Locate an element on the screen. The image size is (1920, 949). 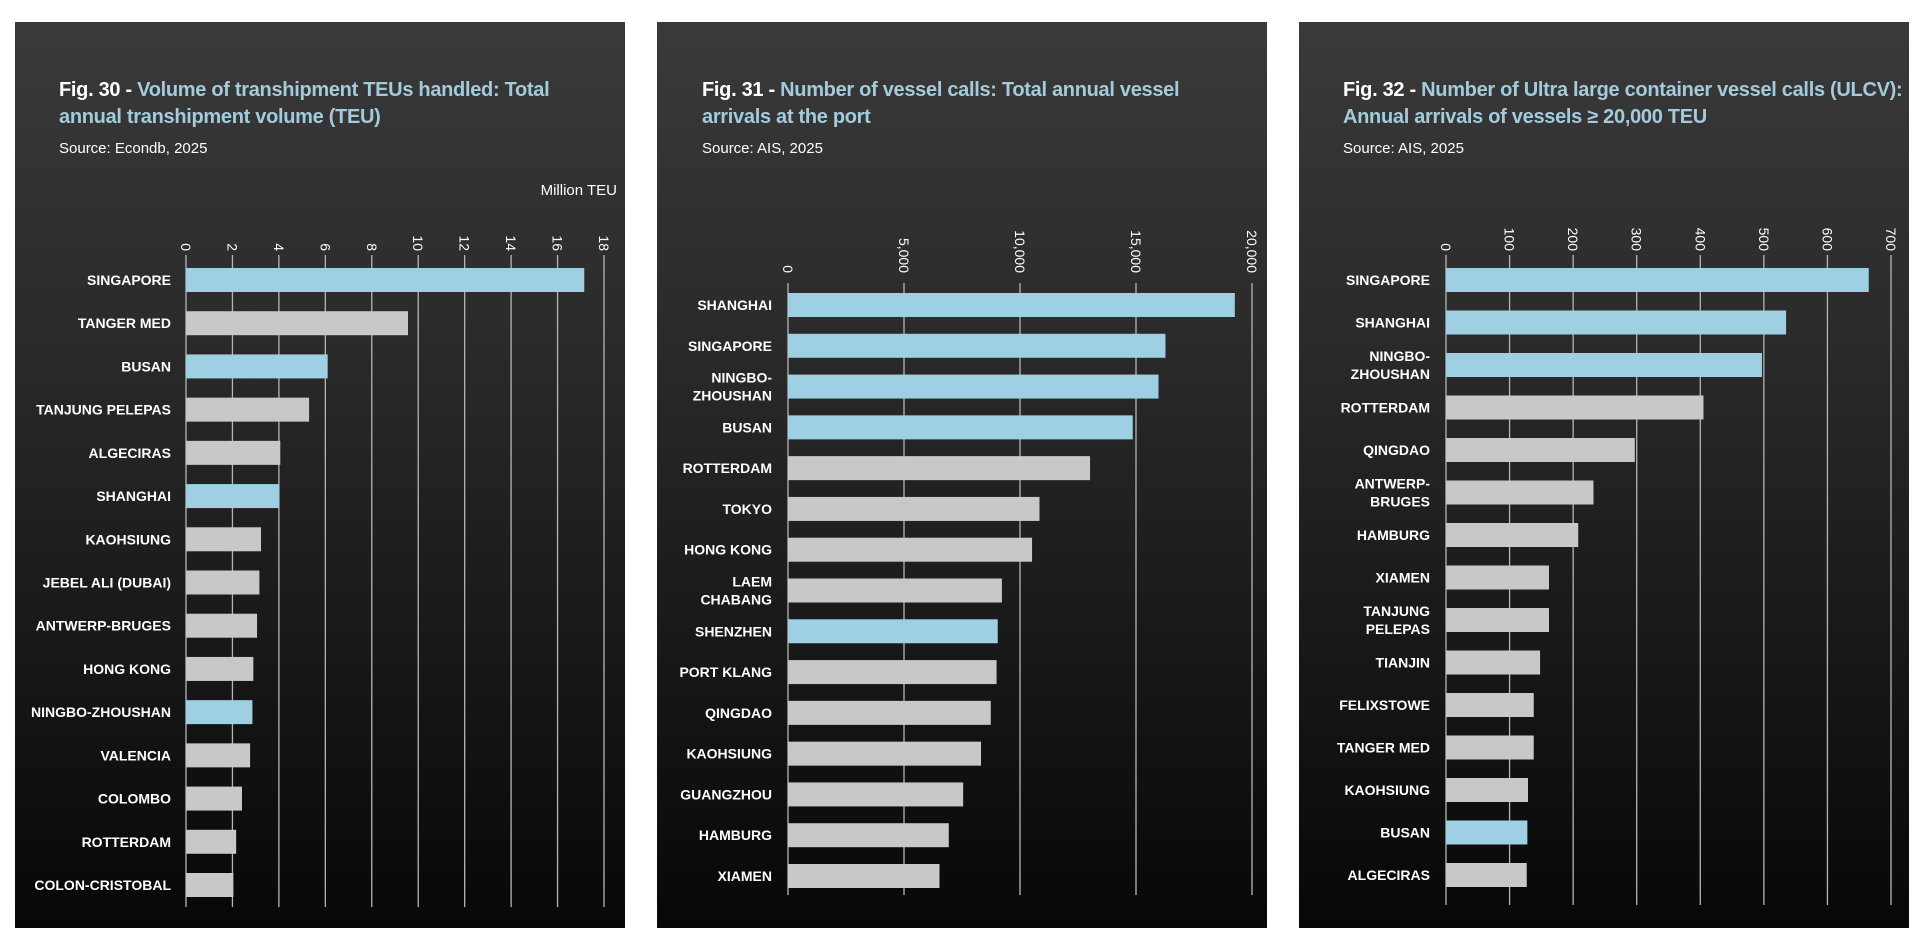
x-tick-label: 15,000 is located at coordinates (1136, 251).